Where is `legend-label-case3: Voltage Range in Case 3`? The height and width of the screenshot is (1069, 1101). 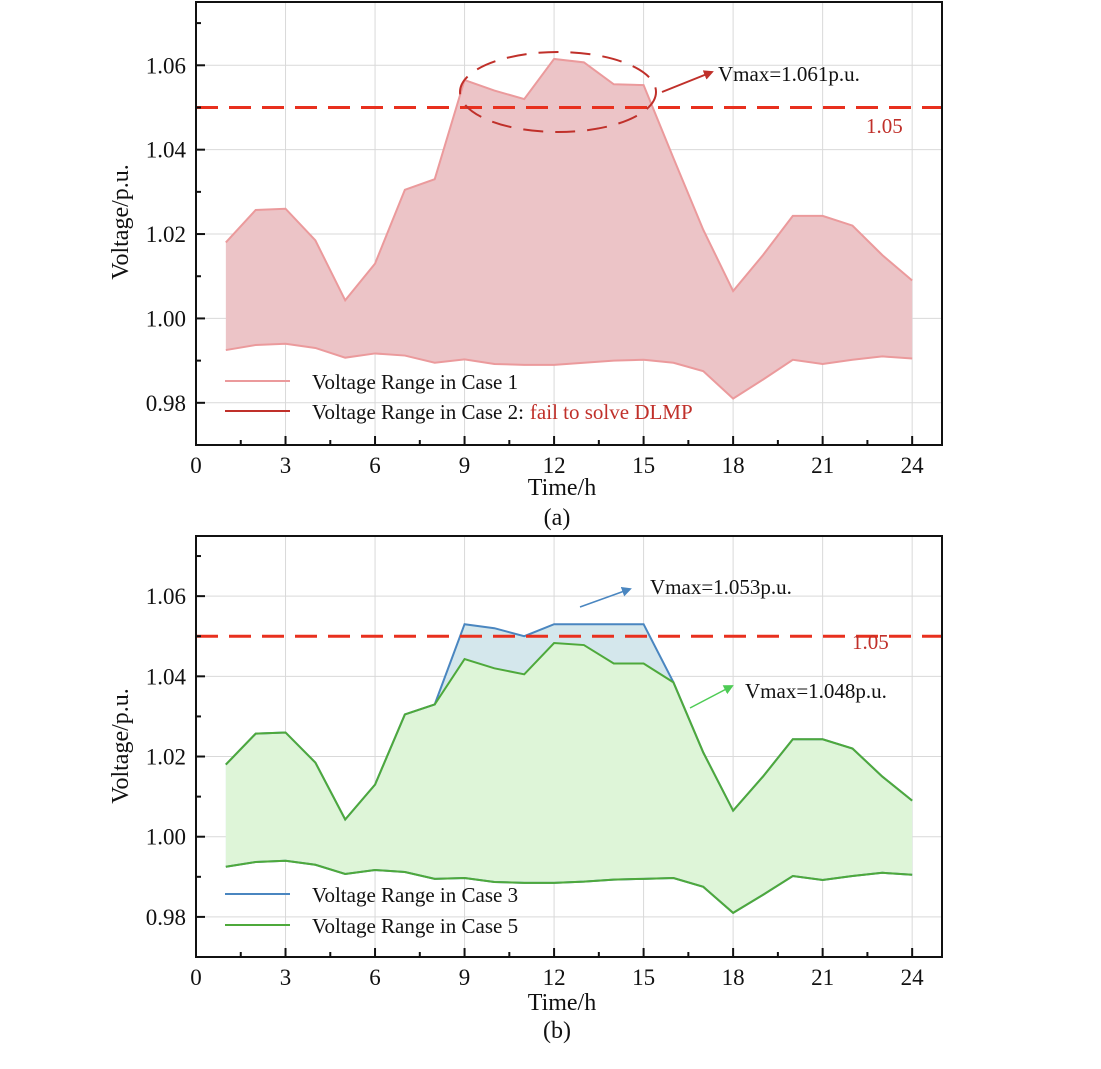
legend-label-case3: Voltage Range in Case 3 is located at coordinates (415, 895).